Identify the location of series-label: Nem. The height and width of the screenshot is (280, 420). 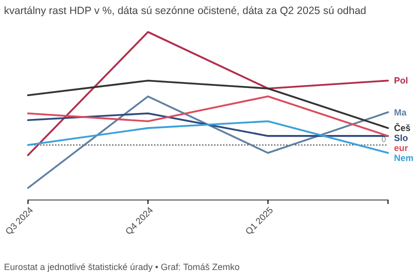
(404, 158).